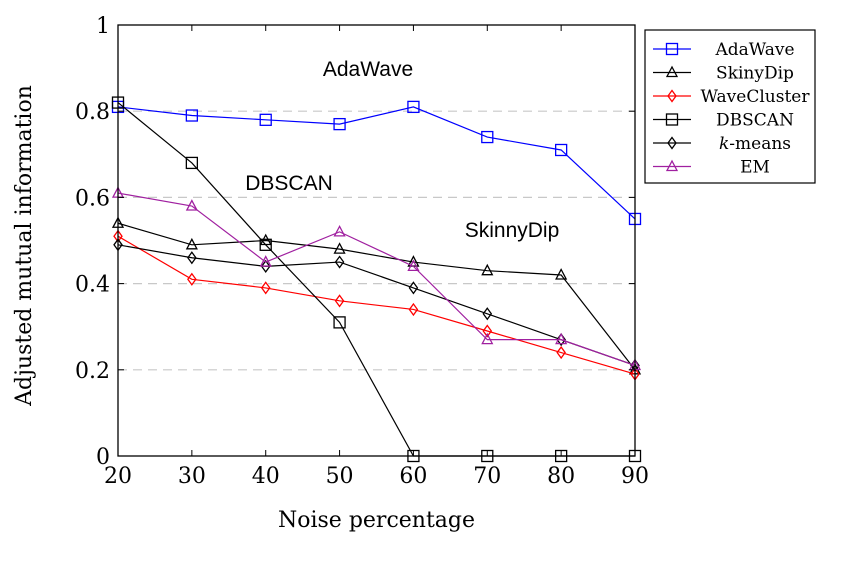 This screenshot has width=845, height=565. What do you see at coordinates (92, 198) in the screenshot?
I see `y-tick-label-3: 0.6` at bounding box center [92, 198].